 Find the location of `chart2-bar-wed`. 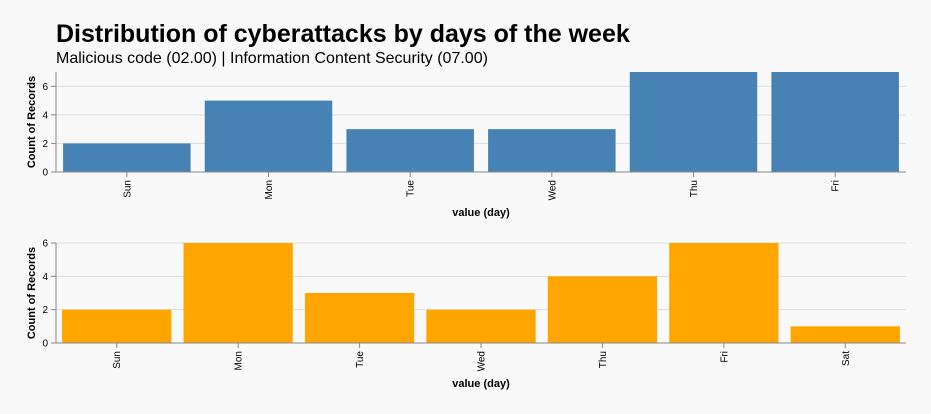

chart2-bar-wed is located at coordinates (481, 326).